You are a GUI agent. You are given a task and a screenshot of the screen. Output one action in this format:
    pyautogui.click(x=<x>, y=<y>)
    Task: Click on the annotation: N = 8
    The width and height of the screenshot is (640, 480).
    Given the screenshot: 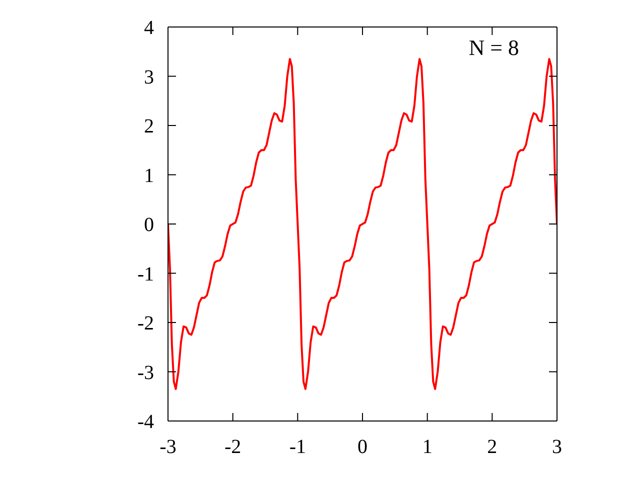 What is the action you would take?
    pyautogui.click(x=493, y=48)
    